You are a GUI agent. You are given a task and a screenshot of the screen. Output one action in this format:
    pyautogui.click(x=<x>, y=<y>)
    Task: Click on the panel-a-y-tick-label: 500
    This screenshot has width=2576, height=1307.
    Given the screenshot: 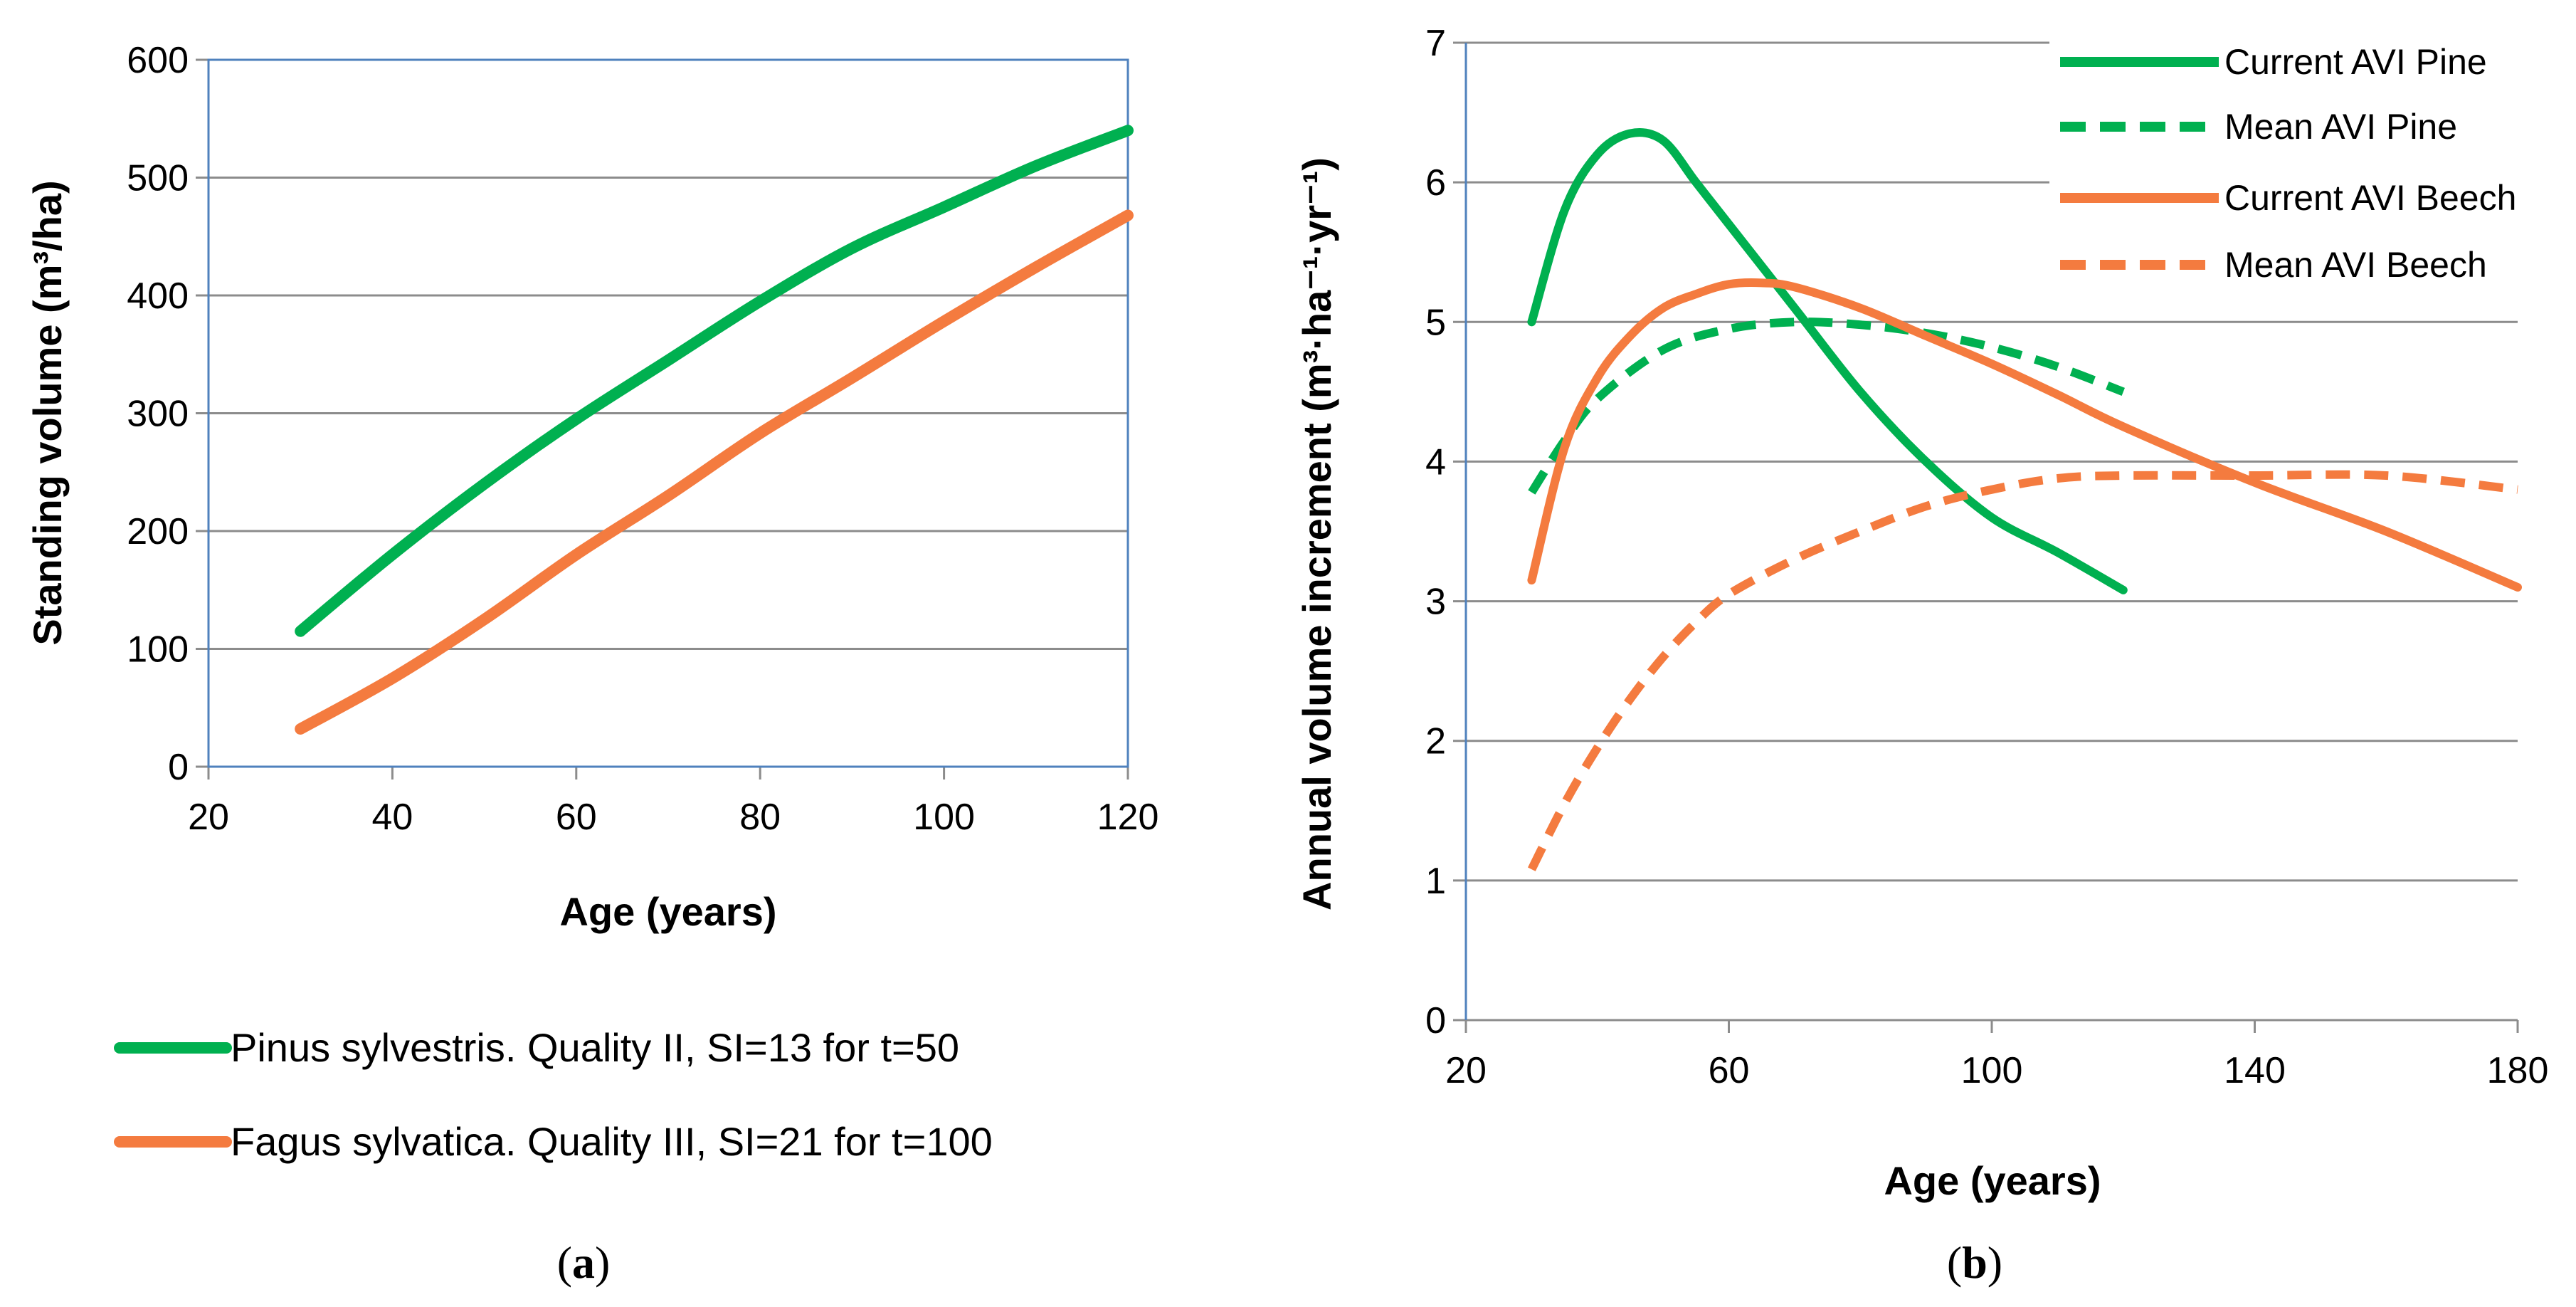 What is the action you would take?
    pyautogui.click(x=158, y=178)
    